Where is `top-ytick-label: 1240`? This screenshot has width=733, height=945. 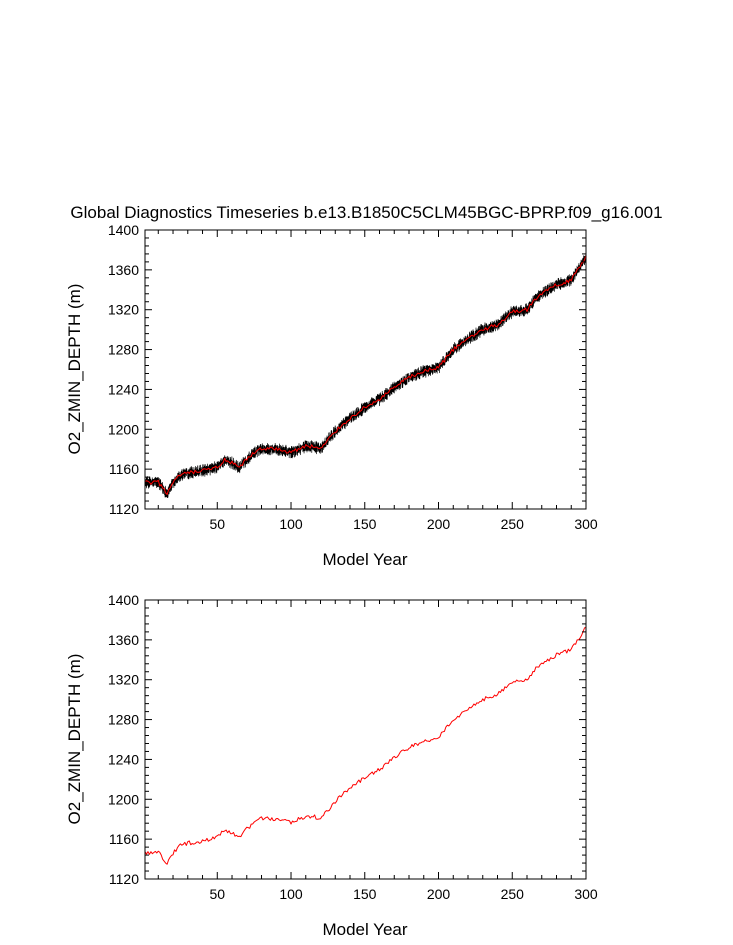
top-ytick-label: 1240 is located at coordinates (123, 389).